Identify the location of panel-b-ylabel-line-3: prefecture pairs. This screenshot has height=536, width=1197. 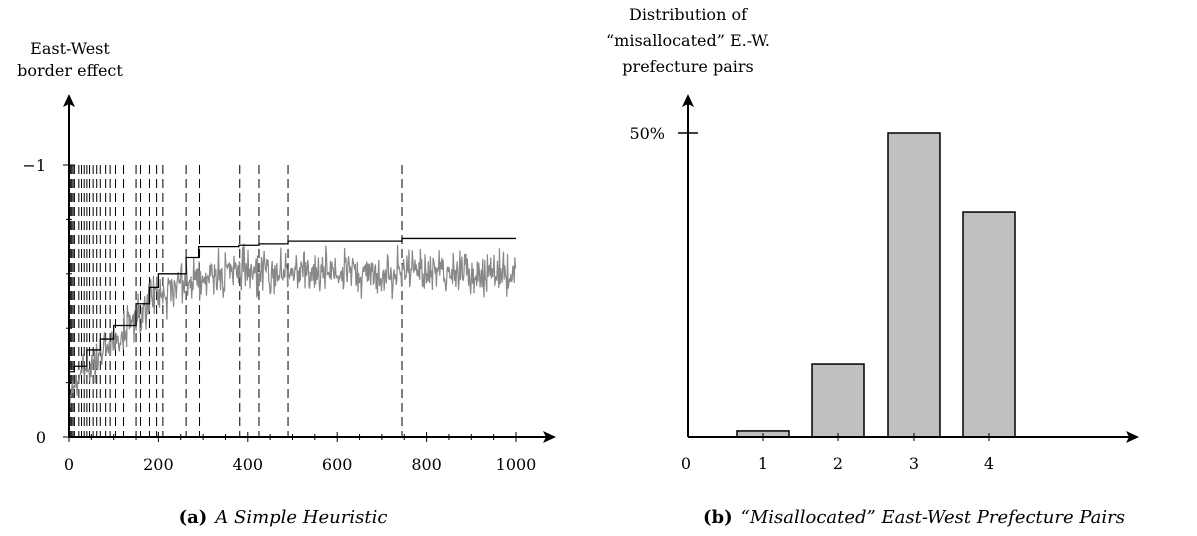
(687, 66).